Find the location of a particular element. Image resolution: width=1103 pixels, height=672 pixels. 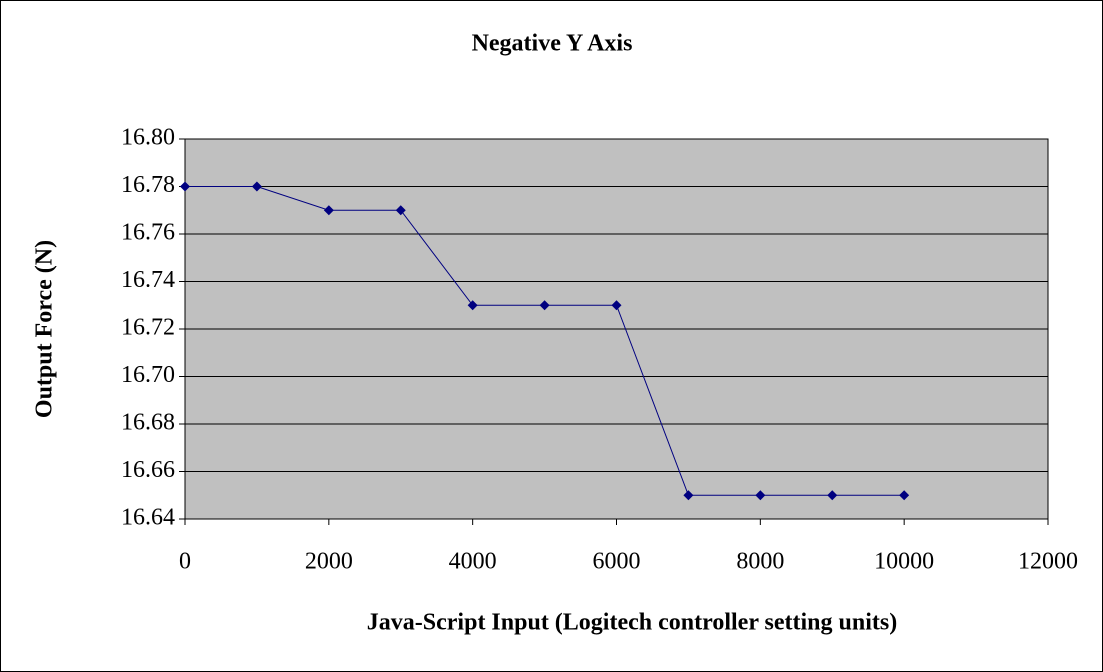

x-tick-label: 12000 is located at coordinates (1048, 562).